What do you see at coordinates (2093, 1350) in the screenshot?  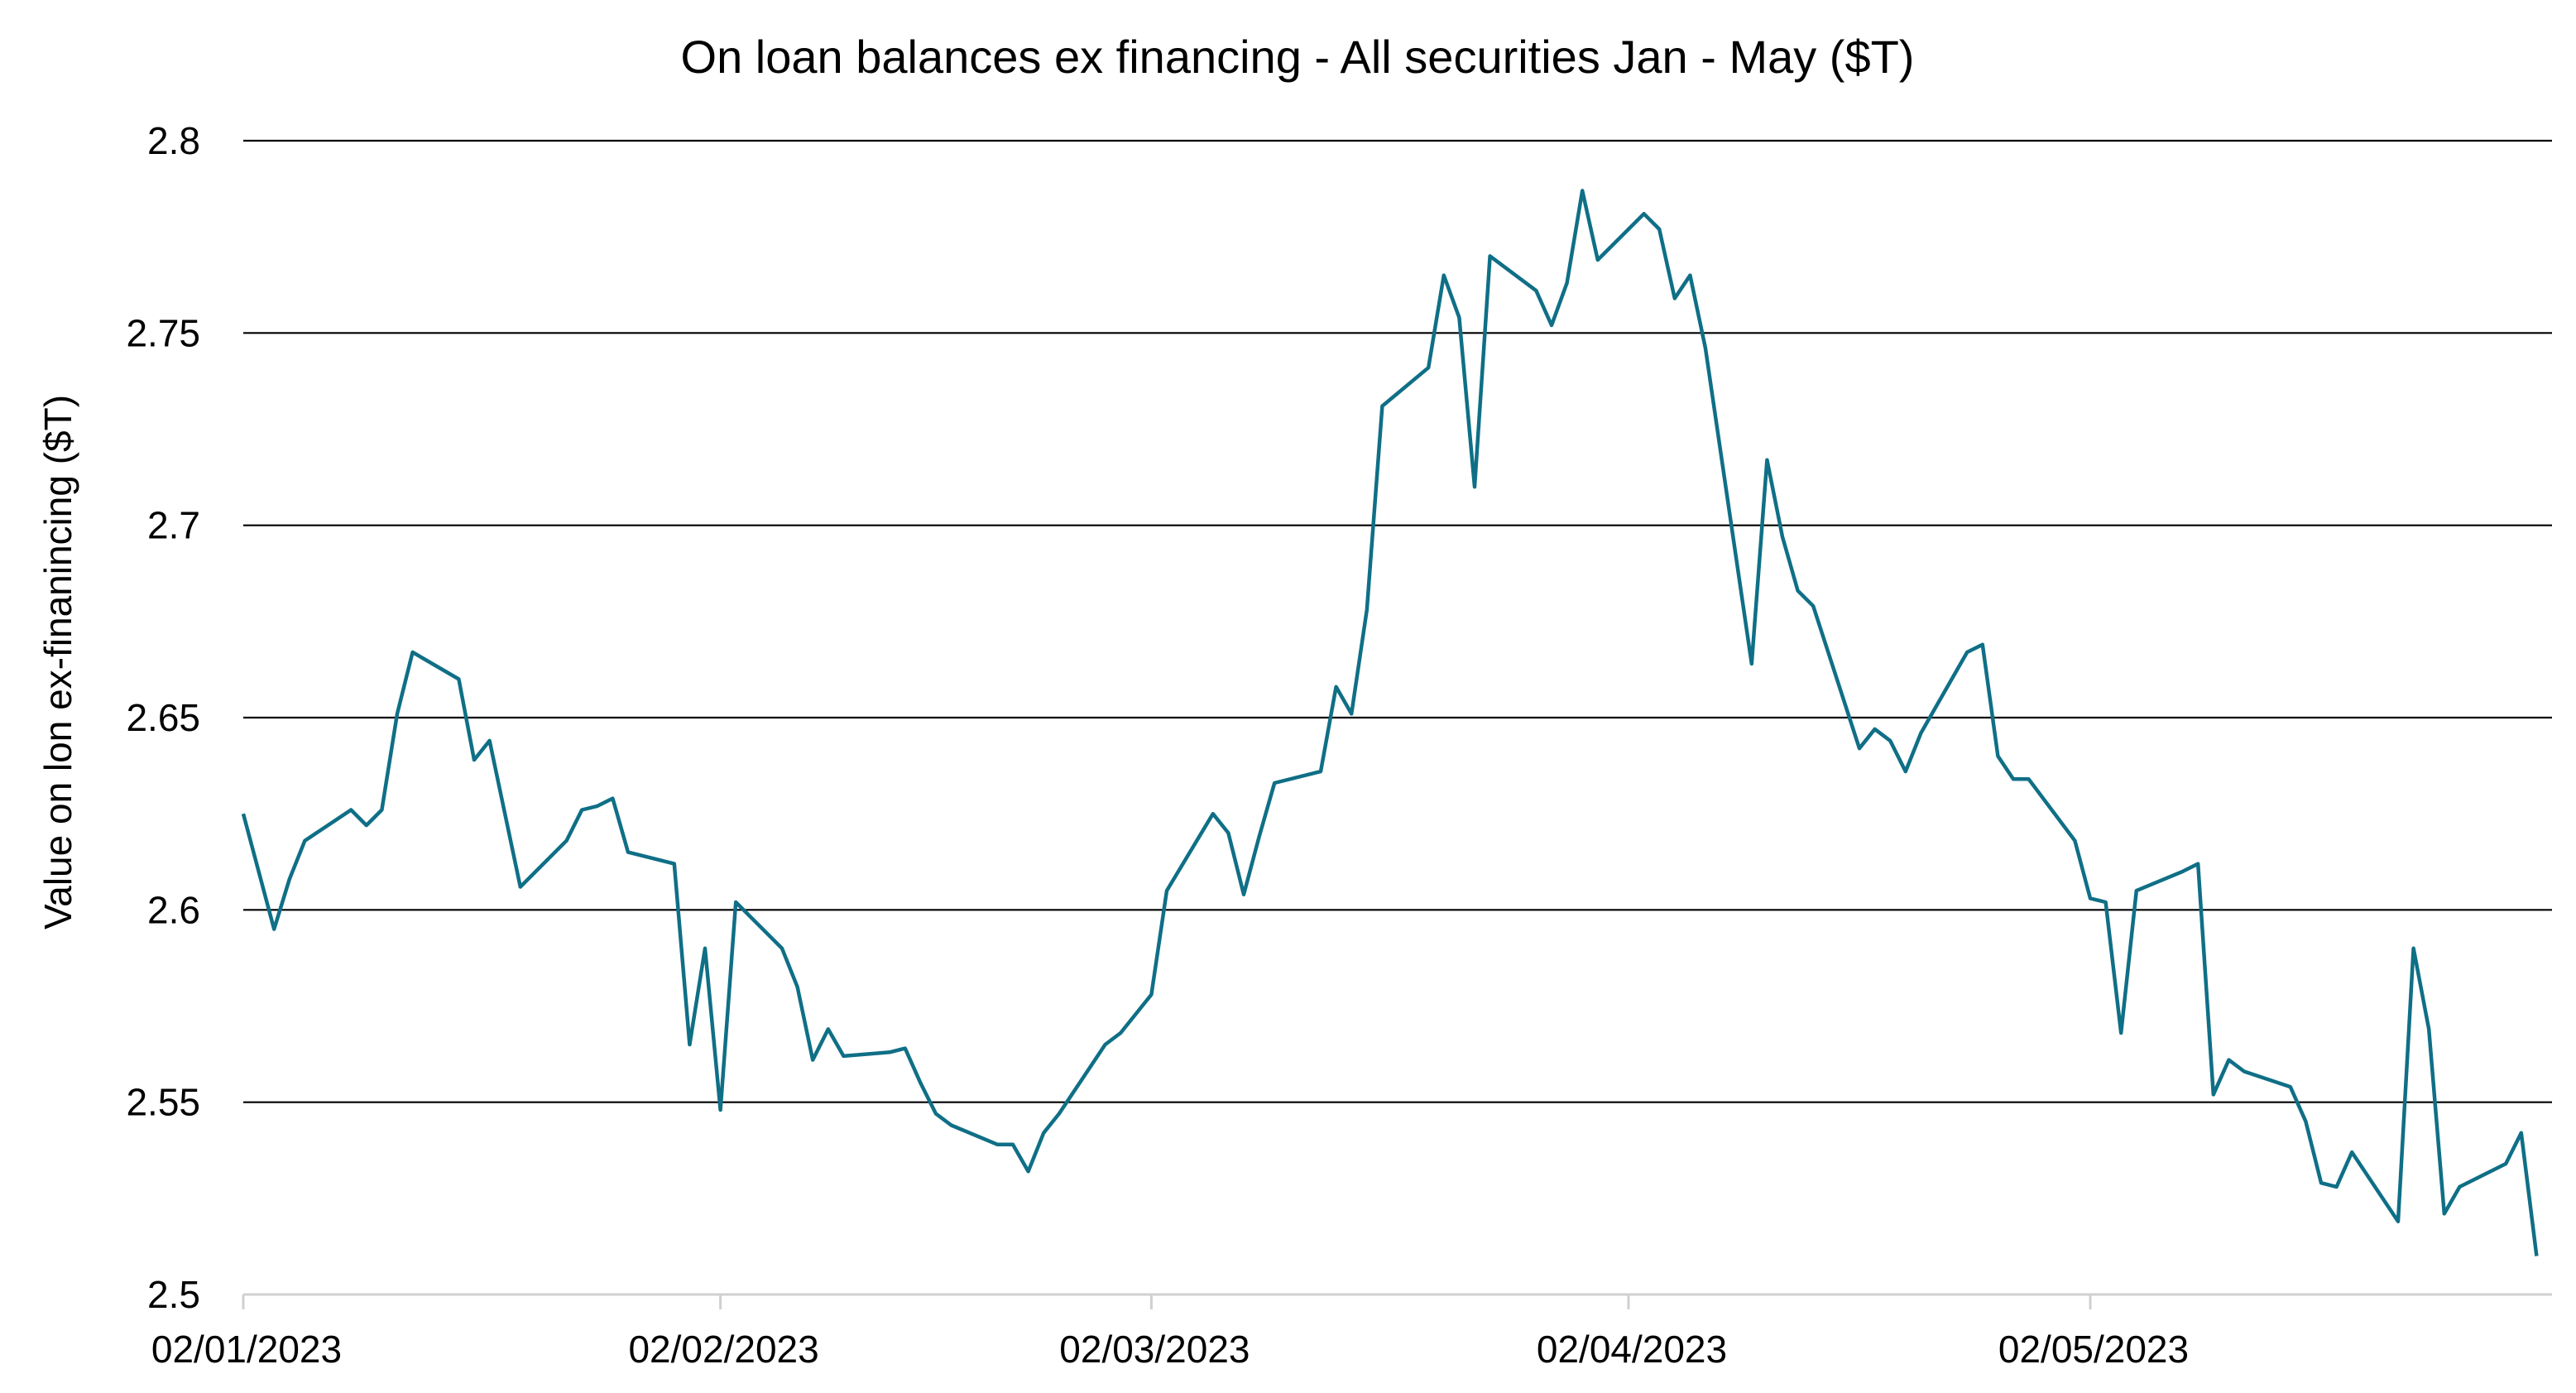 I see `x-tick-label: 02/05/2023` at bounding box center [2093, 1350].